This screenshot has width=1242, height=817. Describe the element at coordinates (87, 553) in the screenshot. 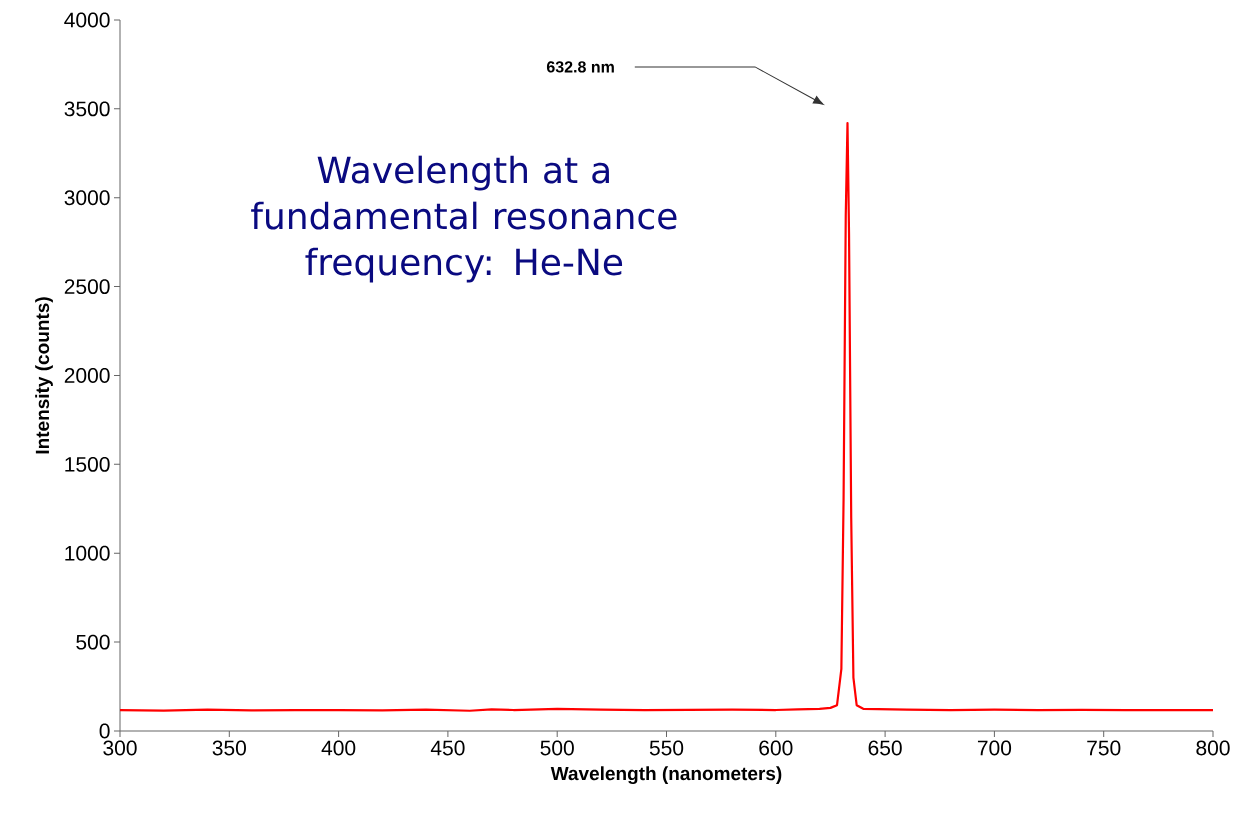

I see `y-tick-label: 1000` at that location.